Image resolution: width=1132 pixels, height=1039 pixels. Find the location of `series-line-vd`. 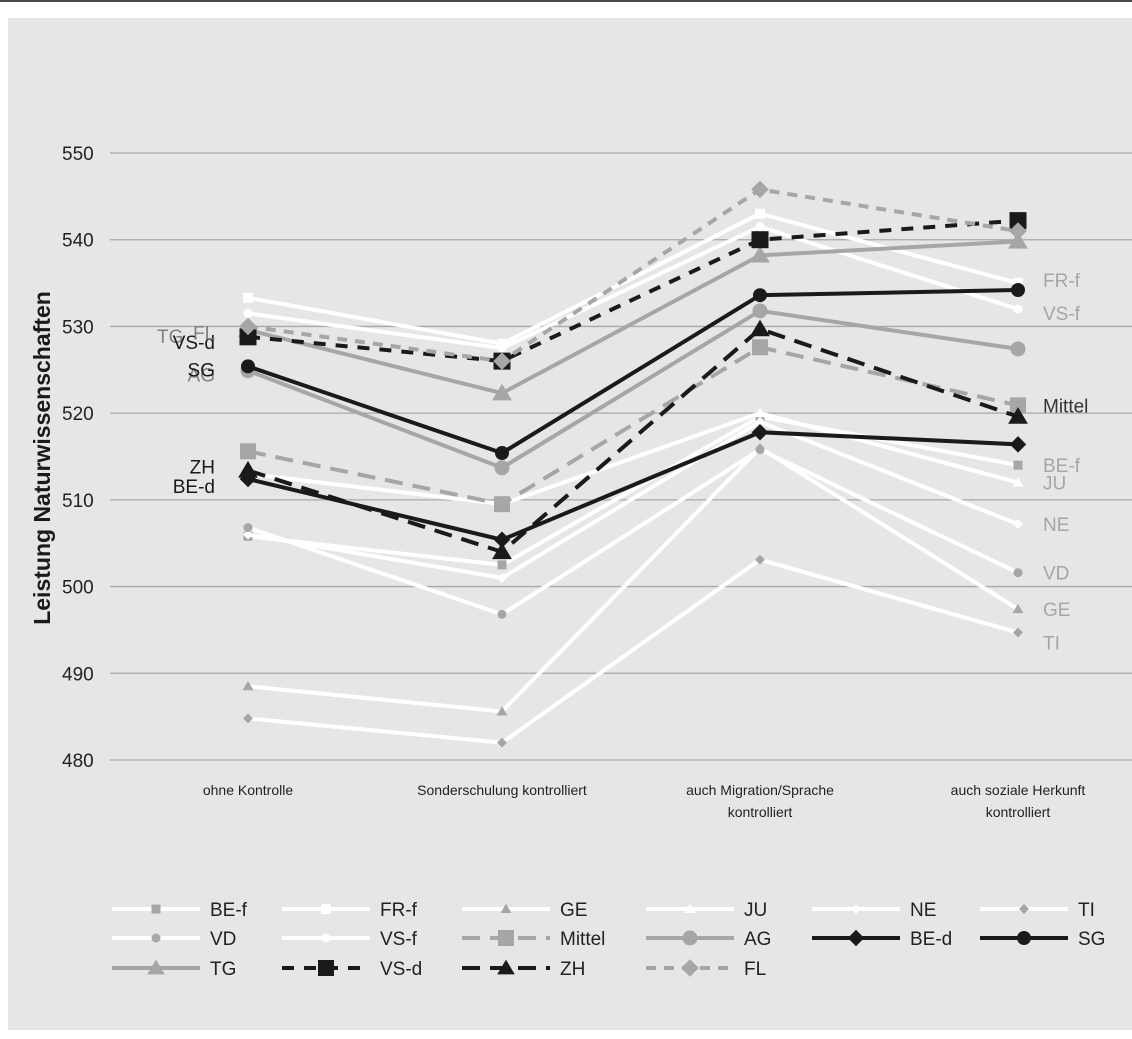

series-line-vd is located at coordinates (633, 532).